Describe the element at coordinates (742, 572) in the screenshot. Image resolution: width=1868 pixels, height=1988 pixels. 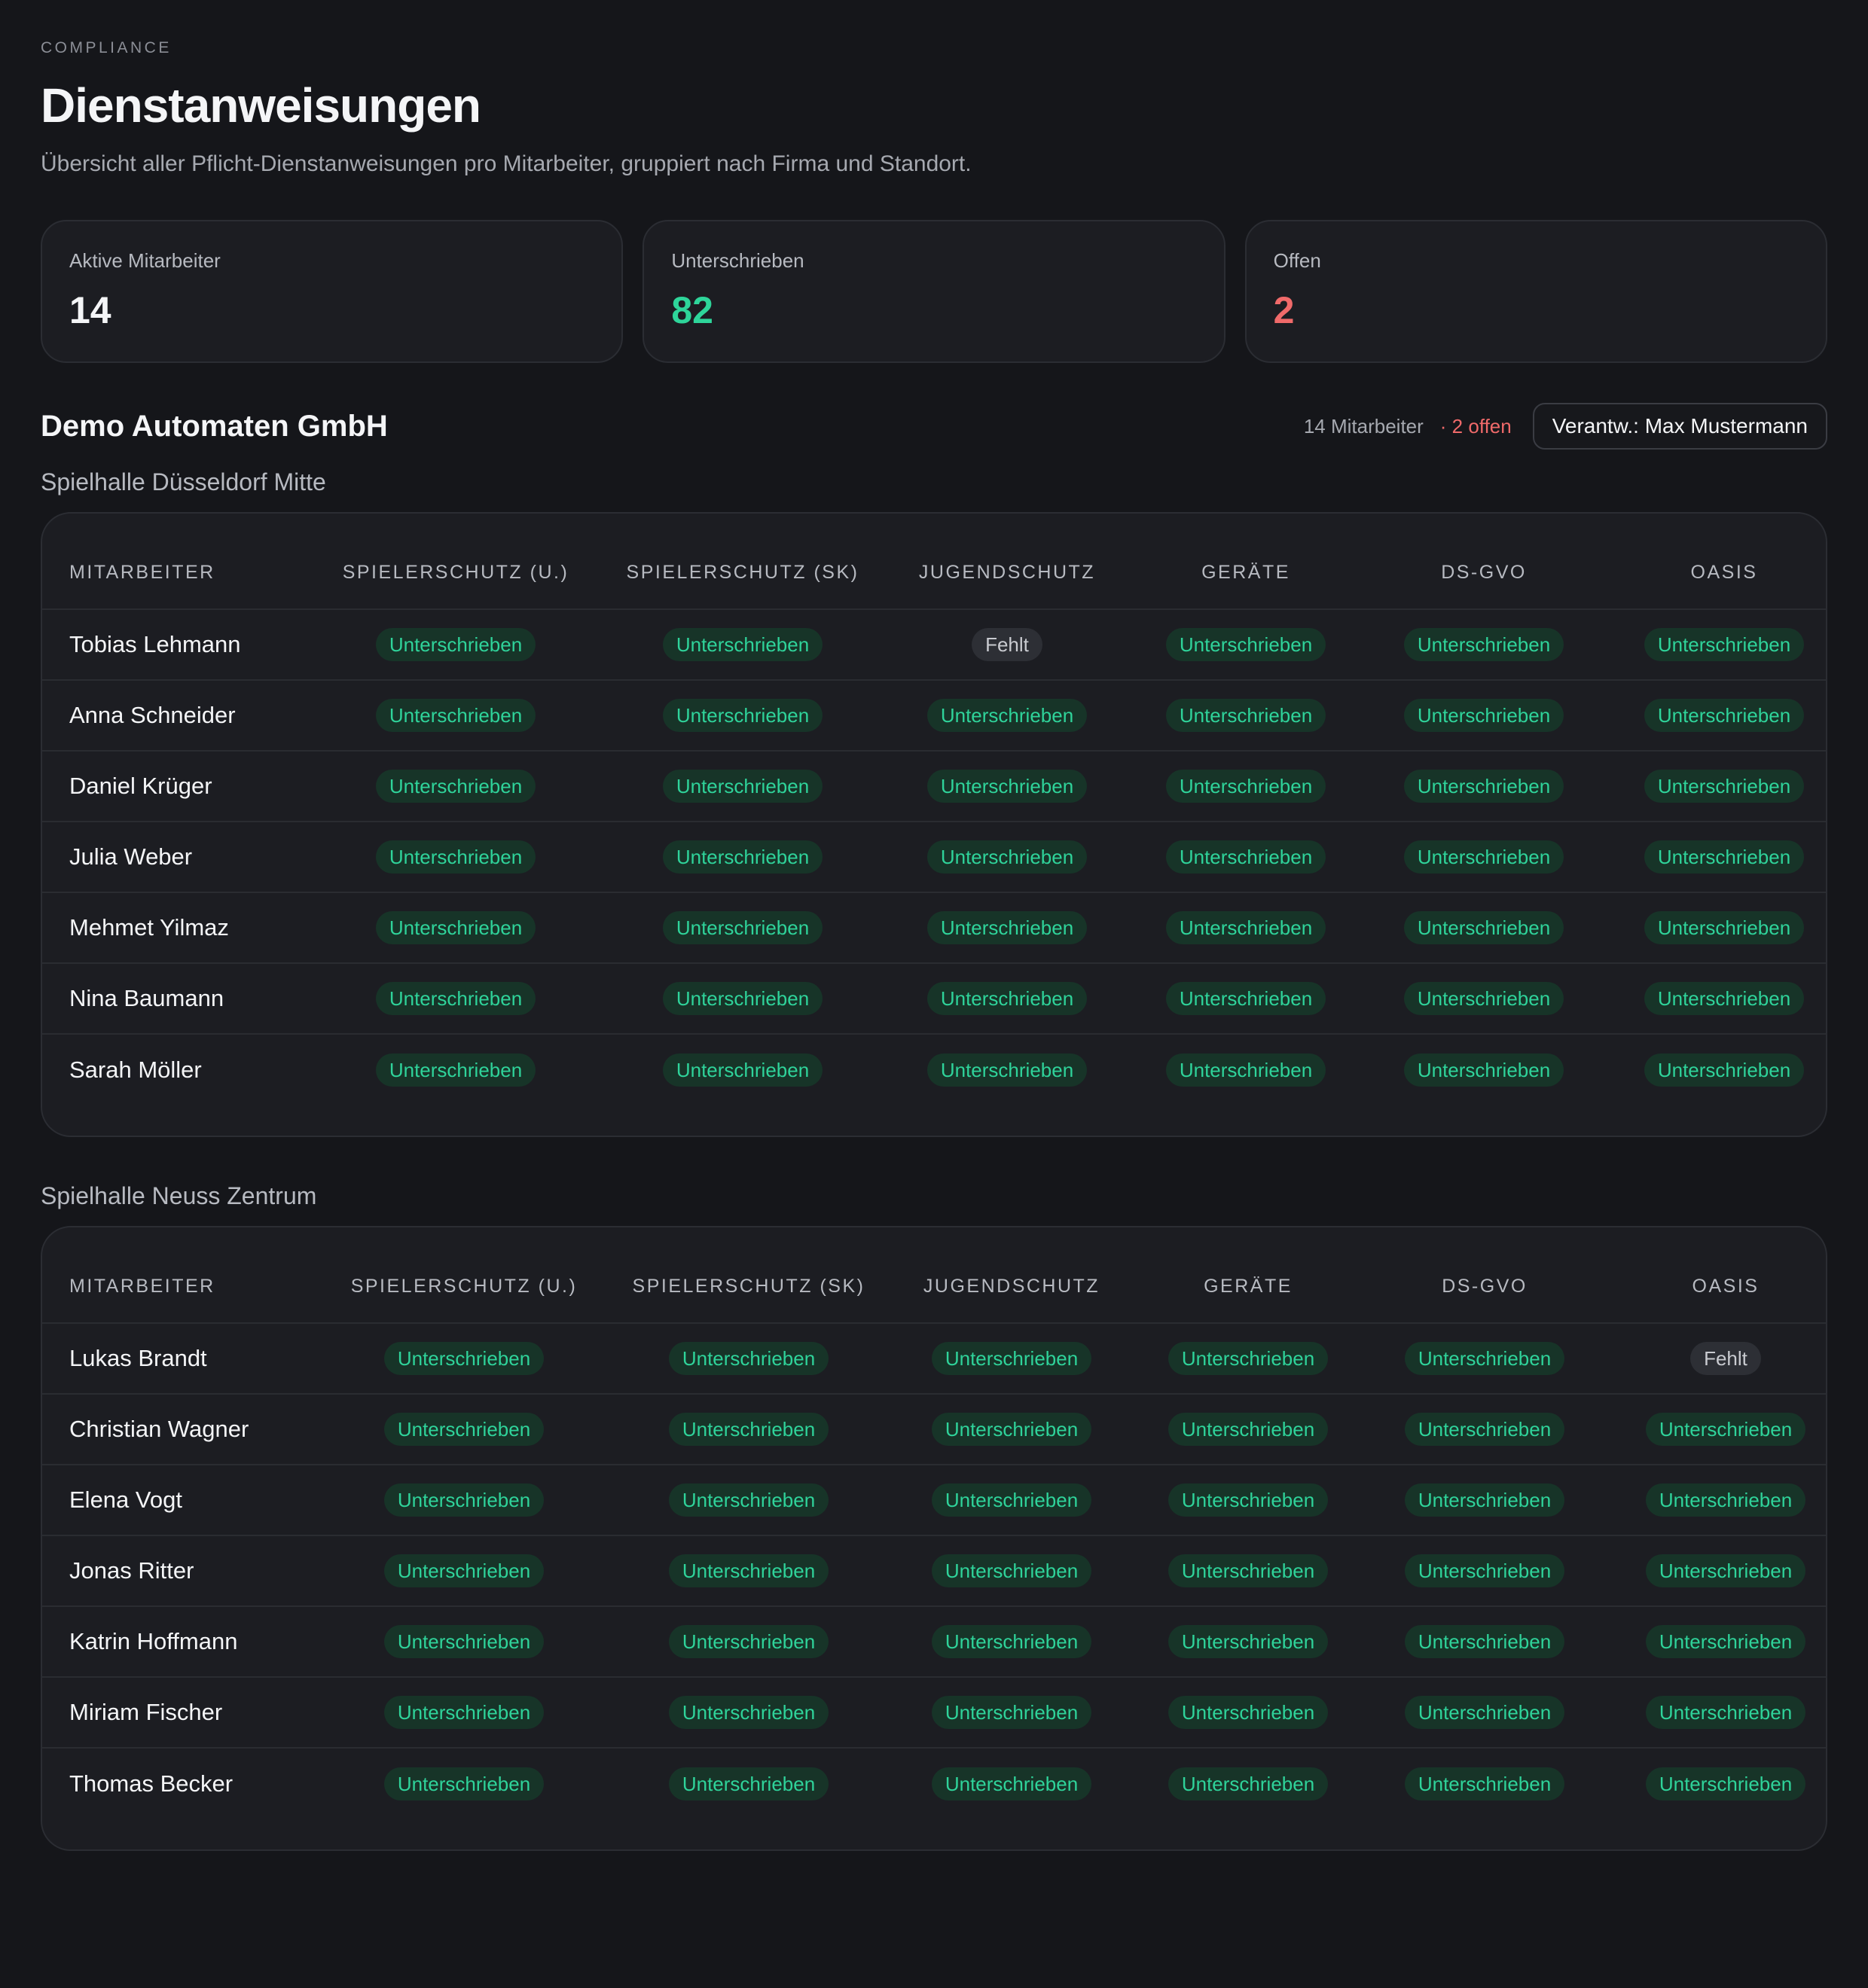
I see `column-header: SPIELERSCHUTZ (SK)` at that location.